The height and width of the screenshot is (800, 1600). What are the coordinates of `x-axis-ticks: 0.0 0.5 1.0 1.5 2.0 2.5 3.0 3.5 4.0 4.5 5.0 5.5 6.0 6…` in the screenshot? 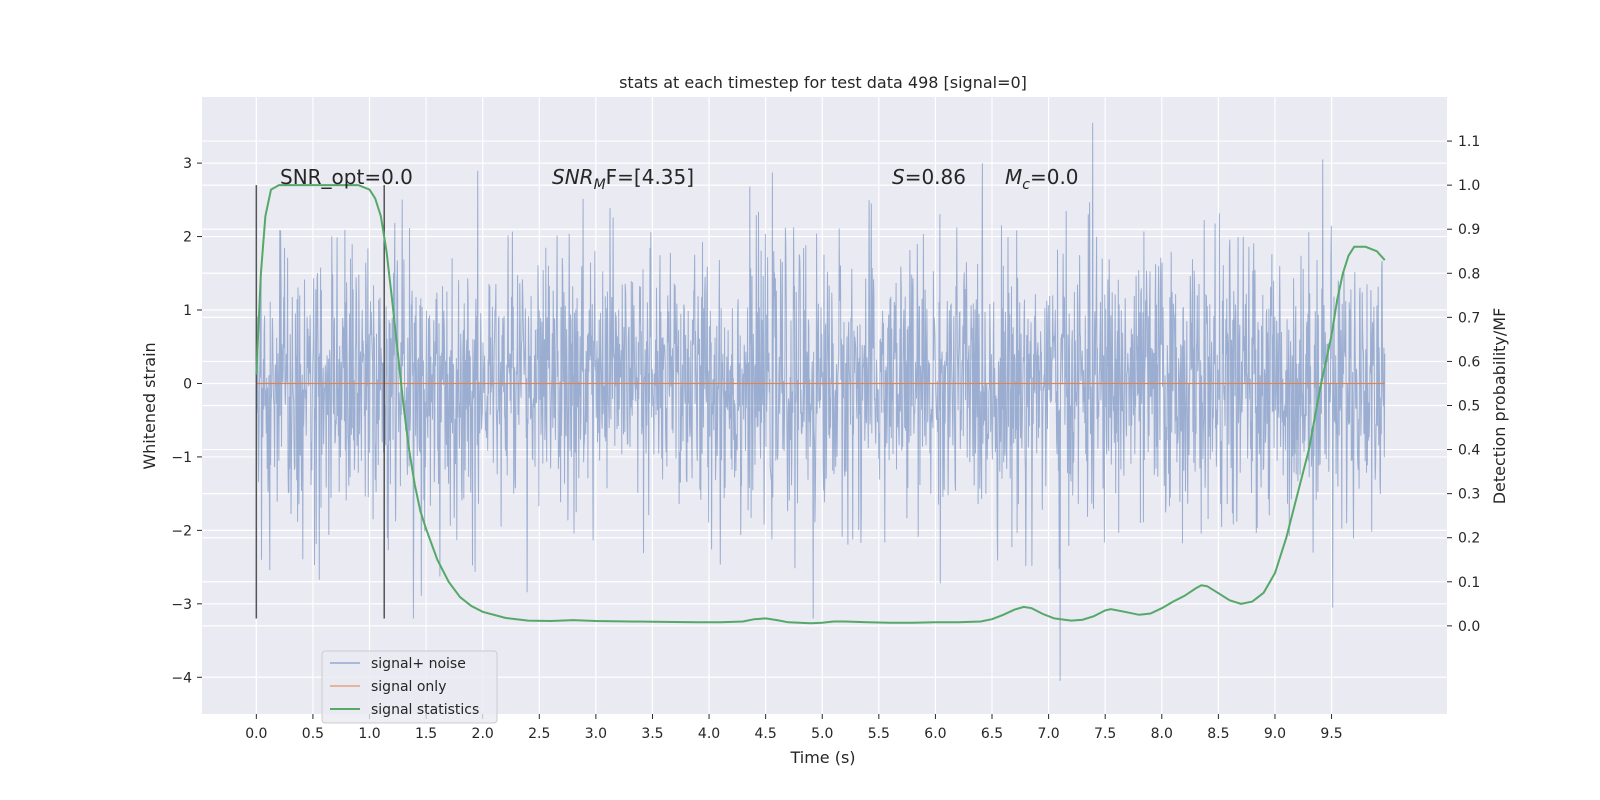 It's located at (794, 728).